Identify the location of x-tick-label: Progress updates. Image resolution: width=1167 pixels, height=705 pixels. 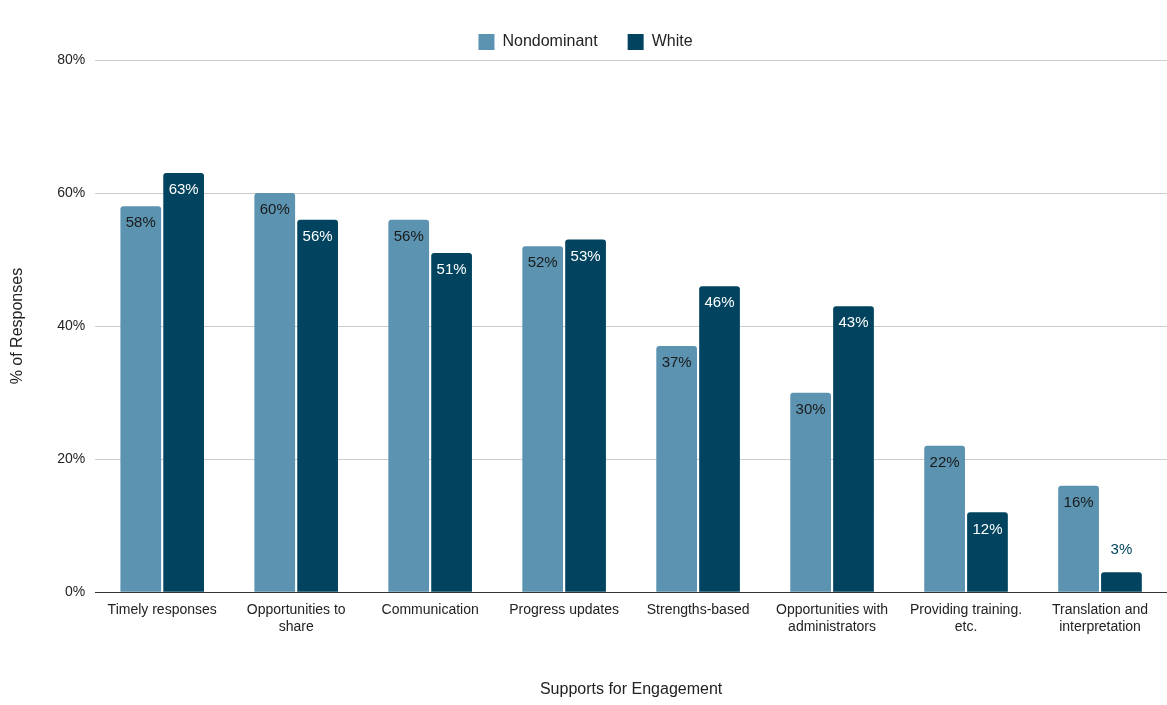
(564, 609).